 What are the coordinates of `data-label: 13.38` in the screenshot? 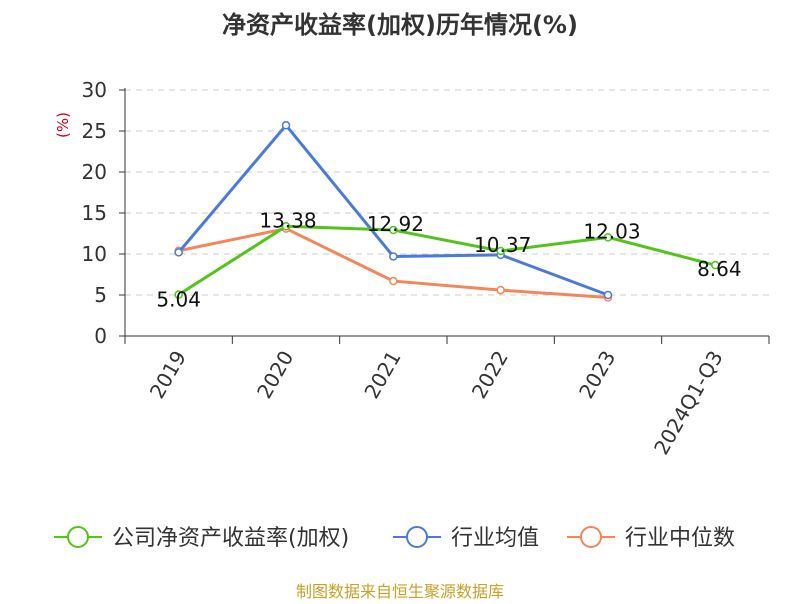 It's located at (287, 220).